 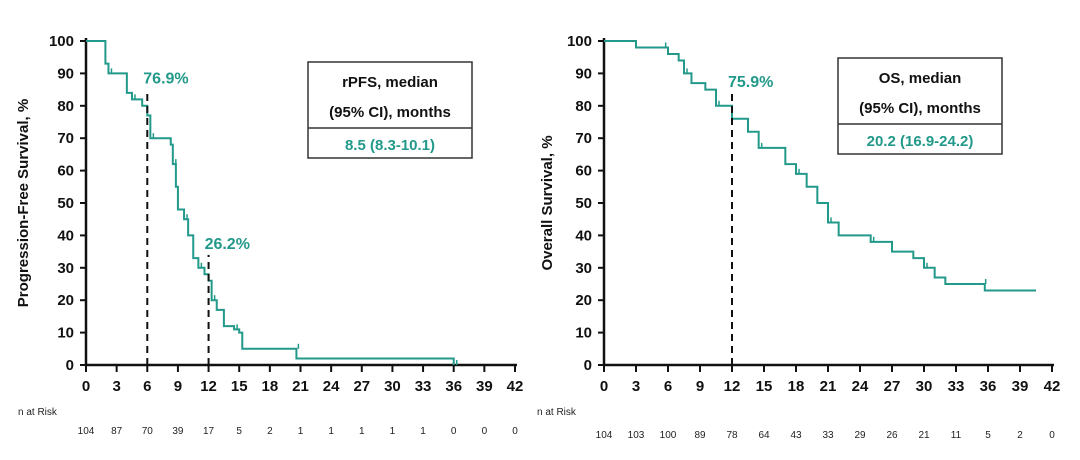 I want to click on median-box-title: OS, median, so click(x=920, y=78).